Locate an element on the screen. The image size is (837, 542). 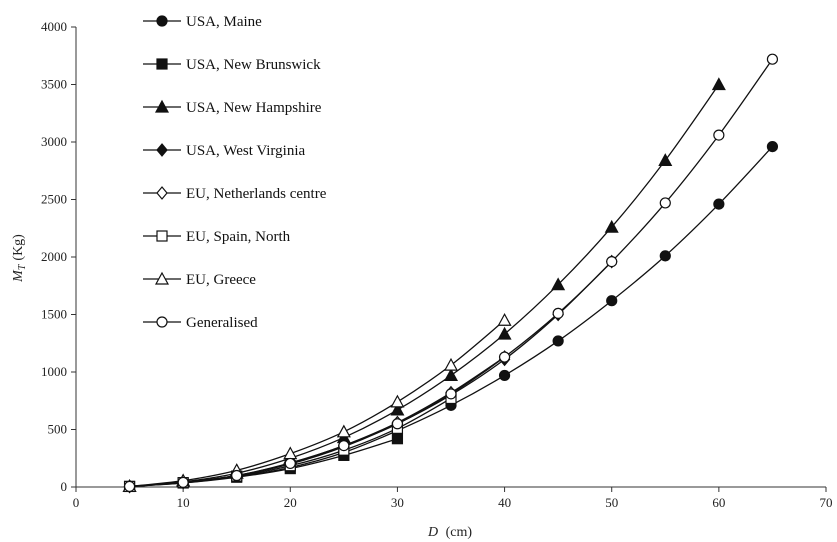
y-tick-label: 500 is located at coordinates (58, 429).